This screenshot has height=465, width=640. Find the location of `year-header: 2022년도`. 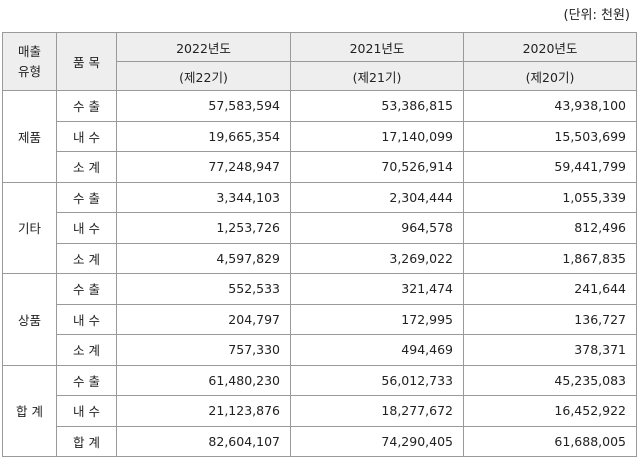

year-header: 2022년도 is located at coordinates (203, 47).